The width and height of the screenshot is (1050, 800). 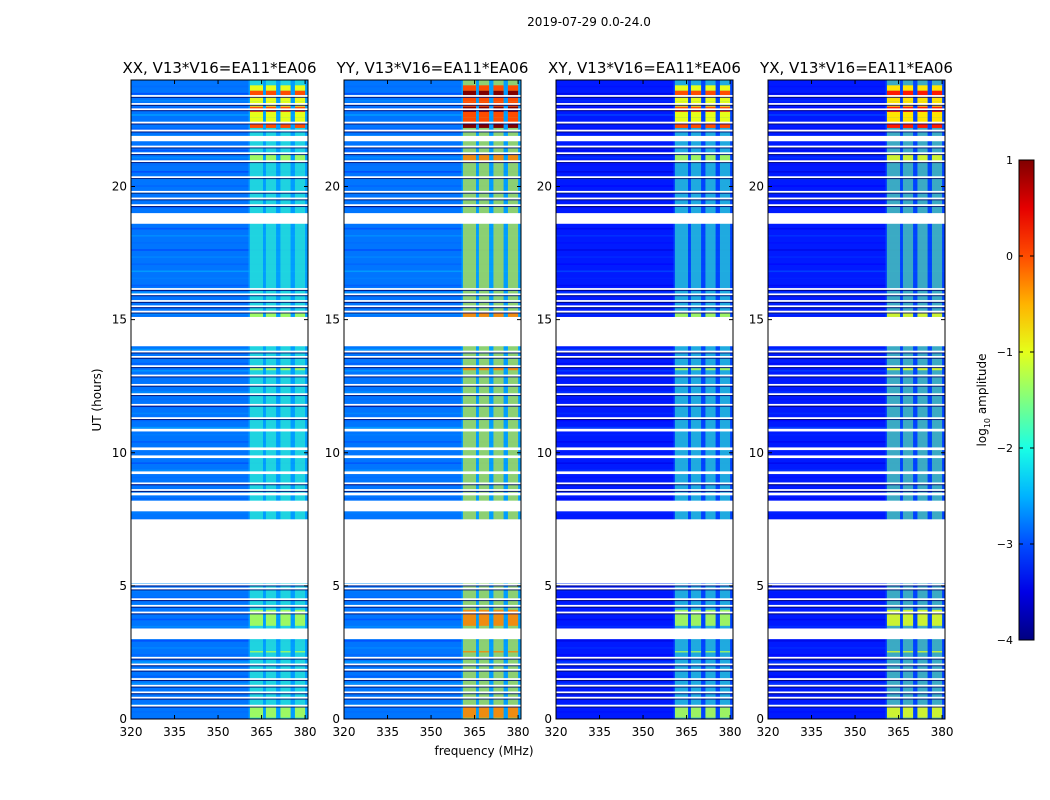 I want to click on y-tick-label: 5, so click(x=760, y=586).